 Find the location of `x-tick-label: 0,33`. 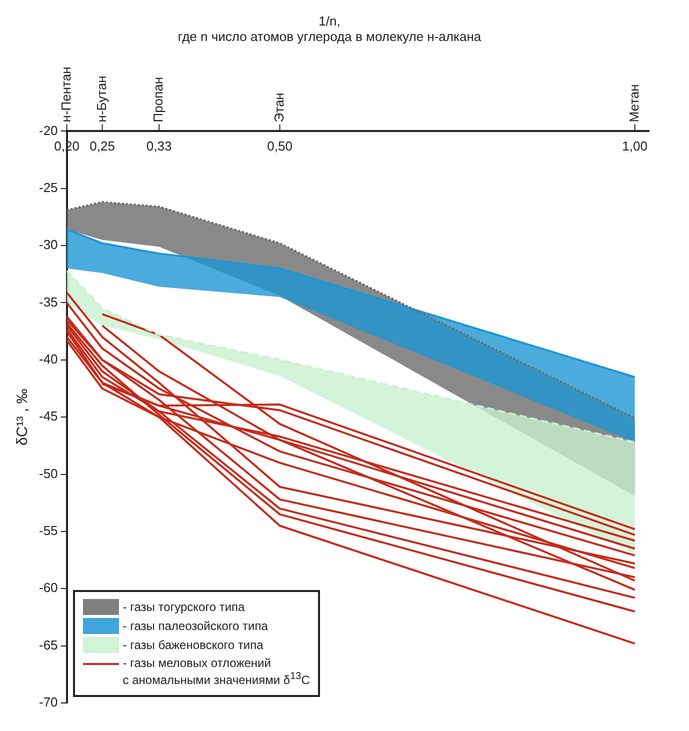

x-tick-label: 0,33 is located at coordinates (159, 146).